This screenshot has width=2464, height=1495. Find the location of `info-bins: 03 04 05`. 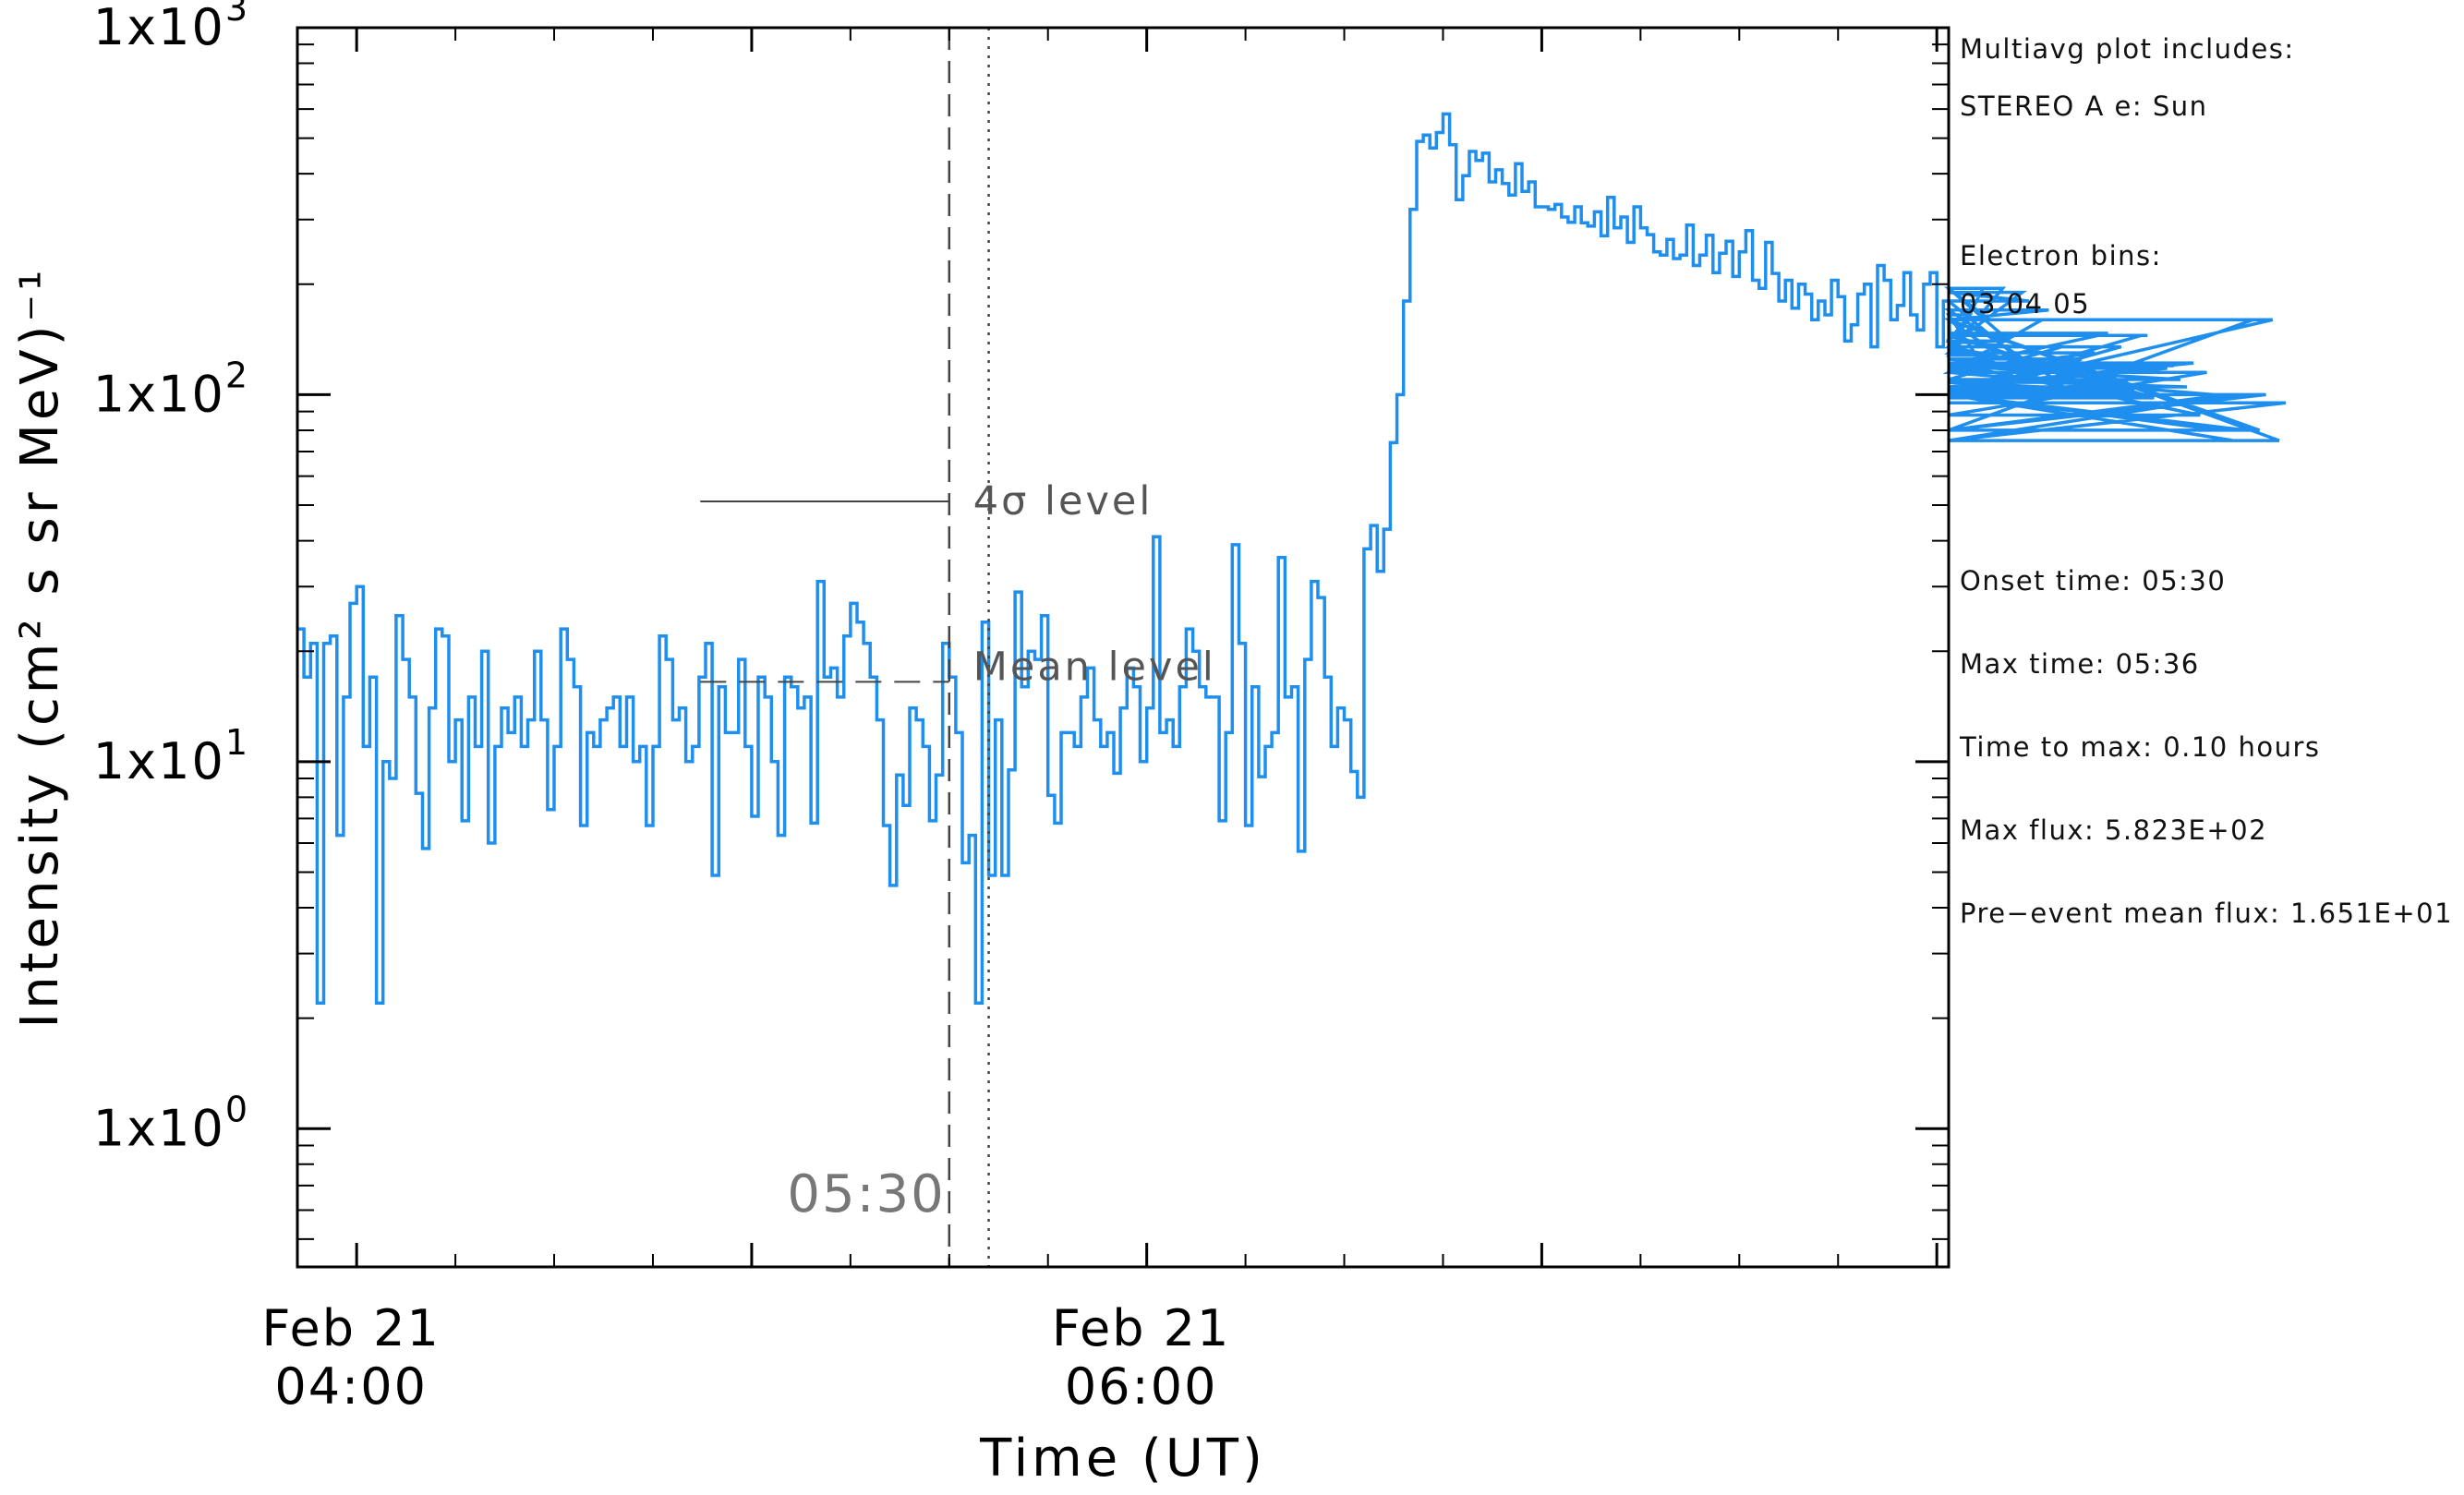

info-bins: 03 04 05 is located at coordinates (2025, 303).